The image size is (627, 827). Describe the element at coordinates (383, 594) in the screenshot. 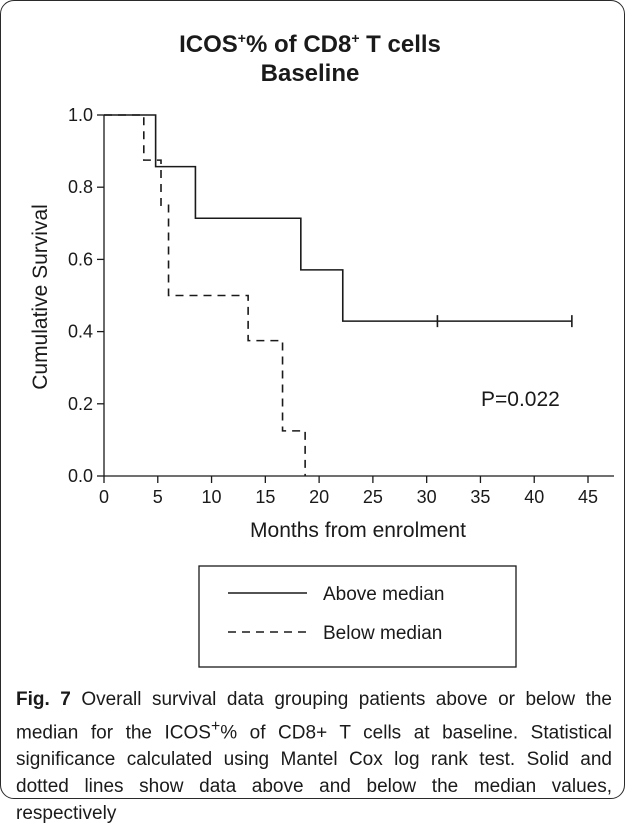

I see `legend-label-above-median: Above median` at that location.